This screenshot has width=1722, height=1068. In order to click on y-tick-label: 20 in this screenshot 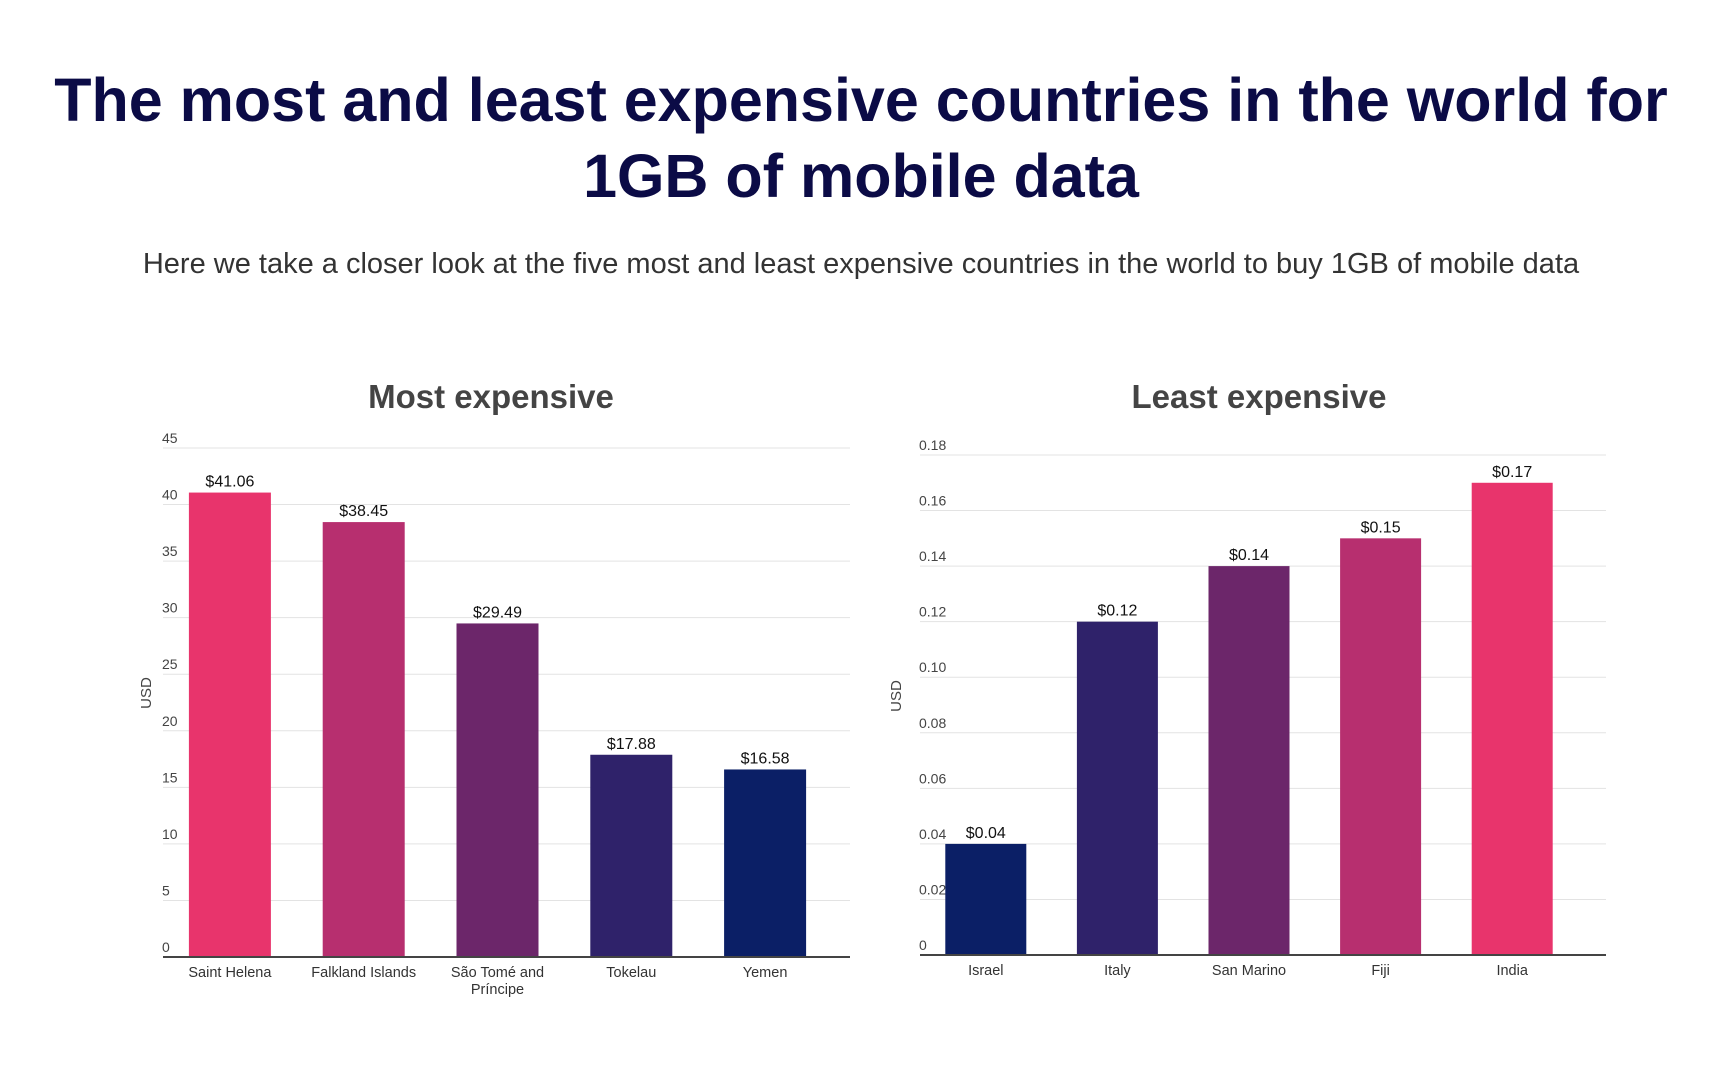, I will do `click(170, 721)`.